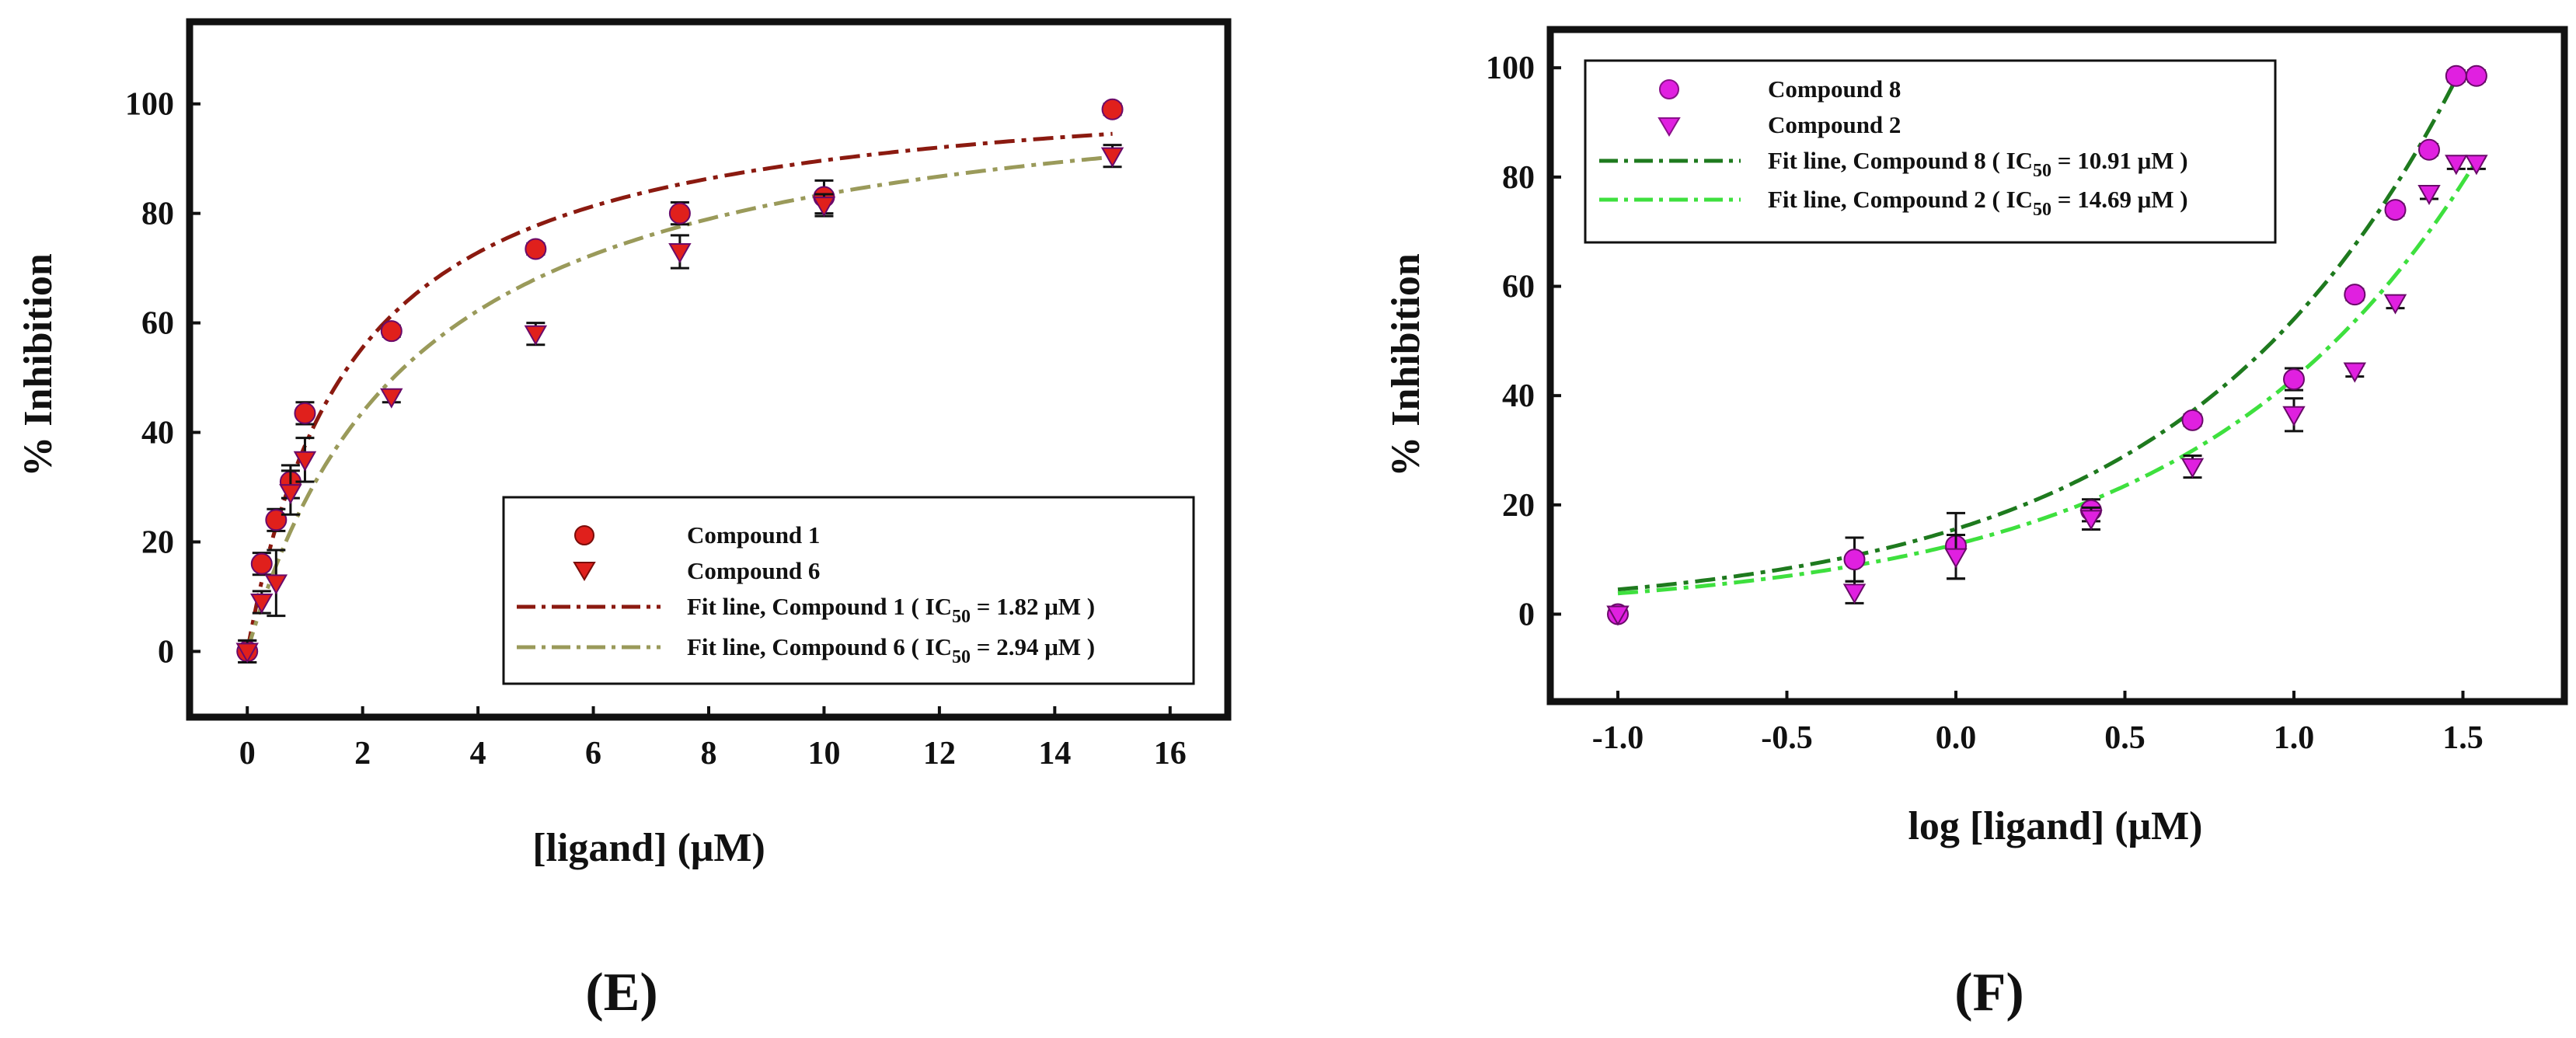 This screenshot has height=1038, width=2576. I want to click on chart-f-x-tick-label: 0.0, so click(1956, 738).